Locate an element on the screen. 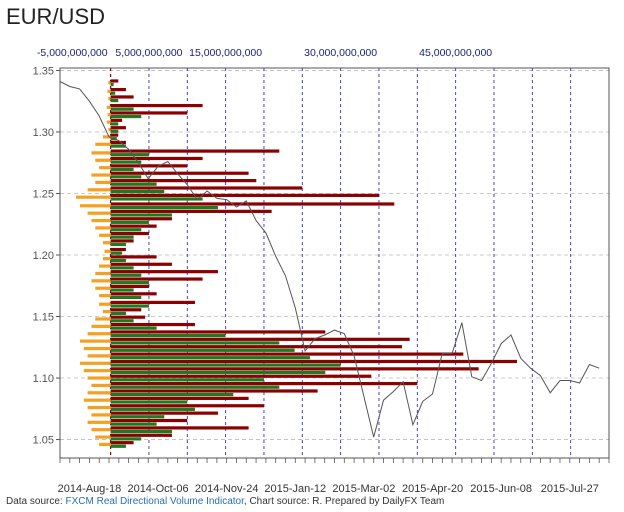 The width and height of the screenshot is (624, 512). y-tick-label: 1.35 is located at coordinates (43, 71).